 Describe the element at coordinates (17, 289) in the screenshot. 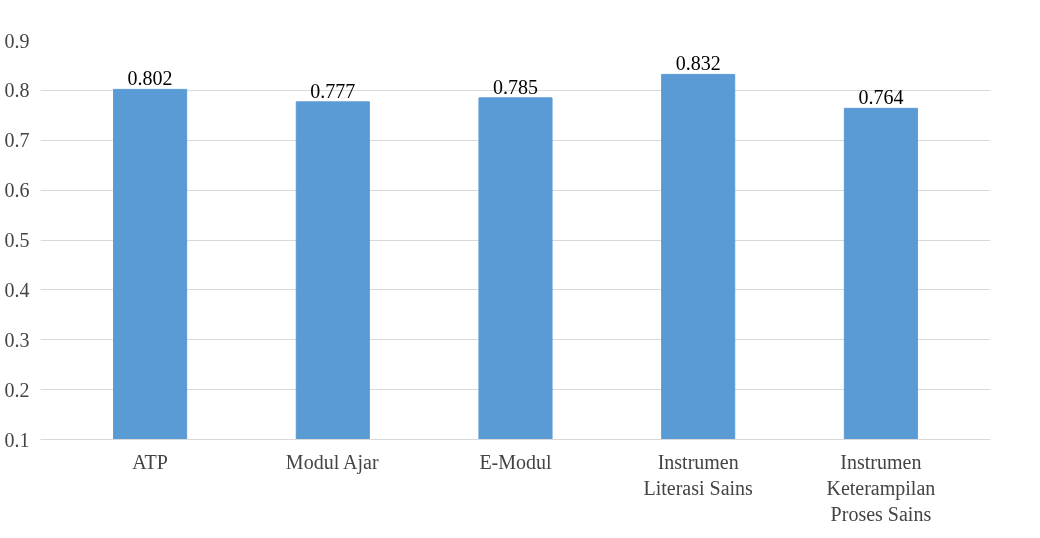

I see `y-tick-label: 0.4` at that location.